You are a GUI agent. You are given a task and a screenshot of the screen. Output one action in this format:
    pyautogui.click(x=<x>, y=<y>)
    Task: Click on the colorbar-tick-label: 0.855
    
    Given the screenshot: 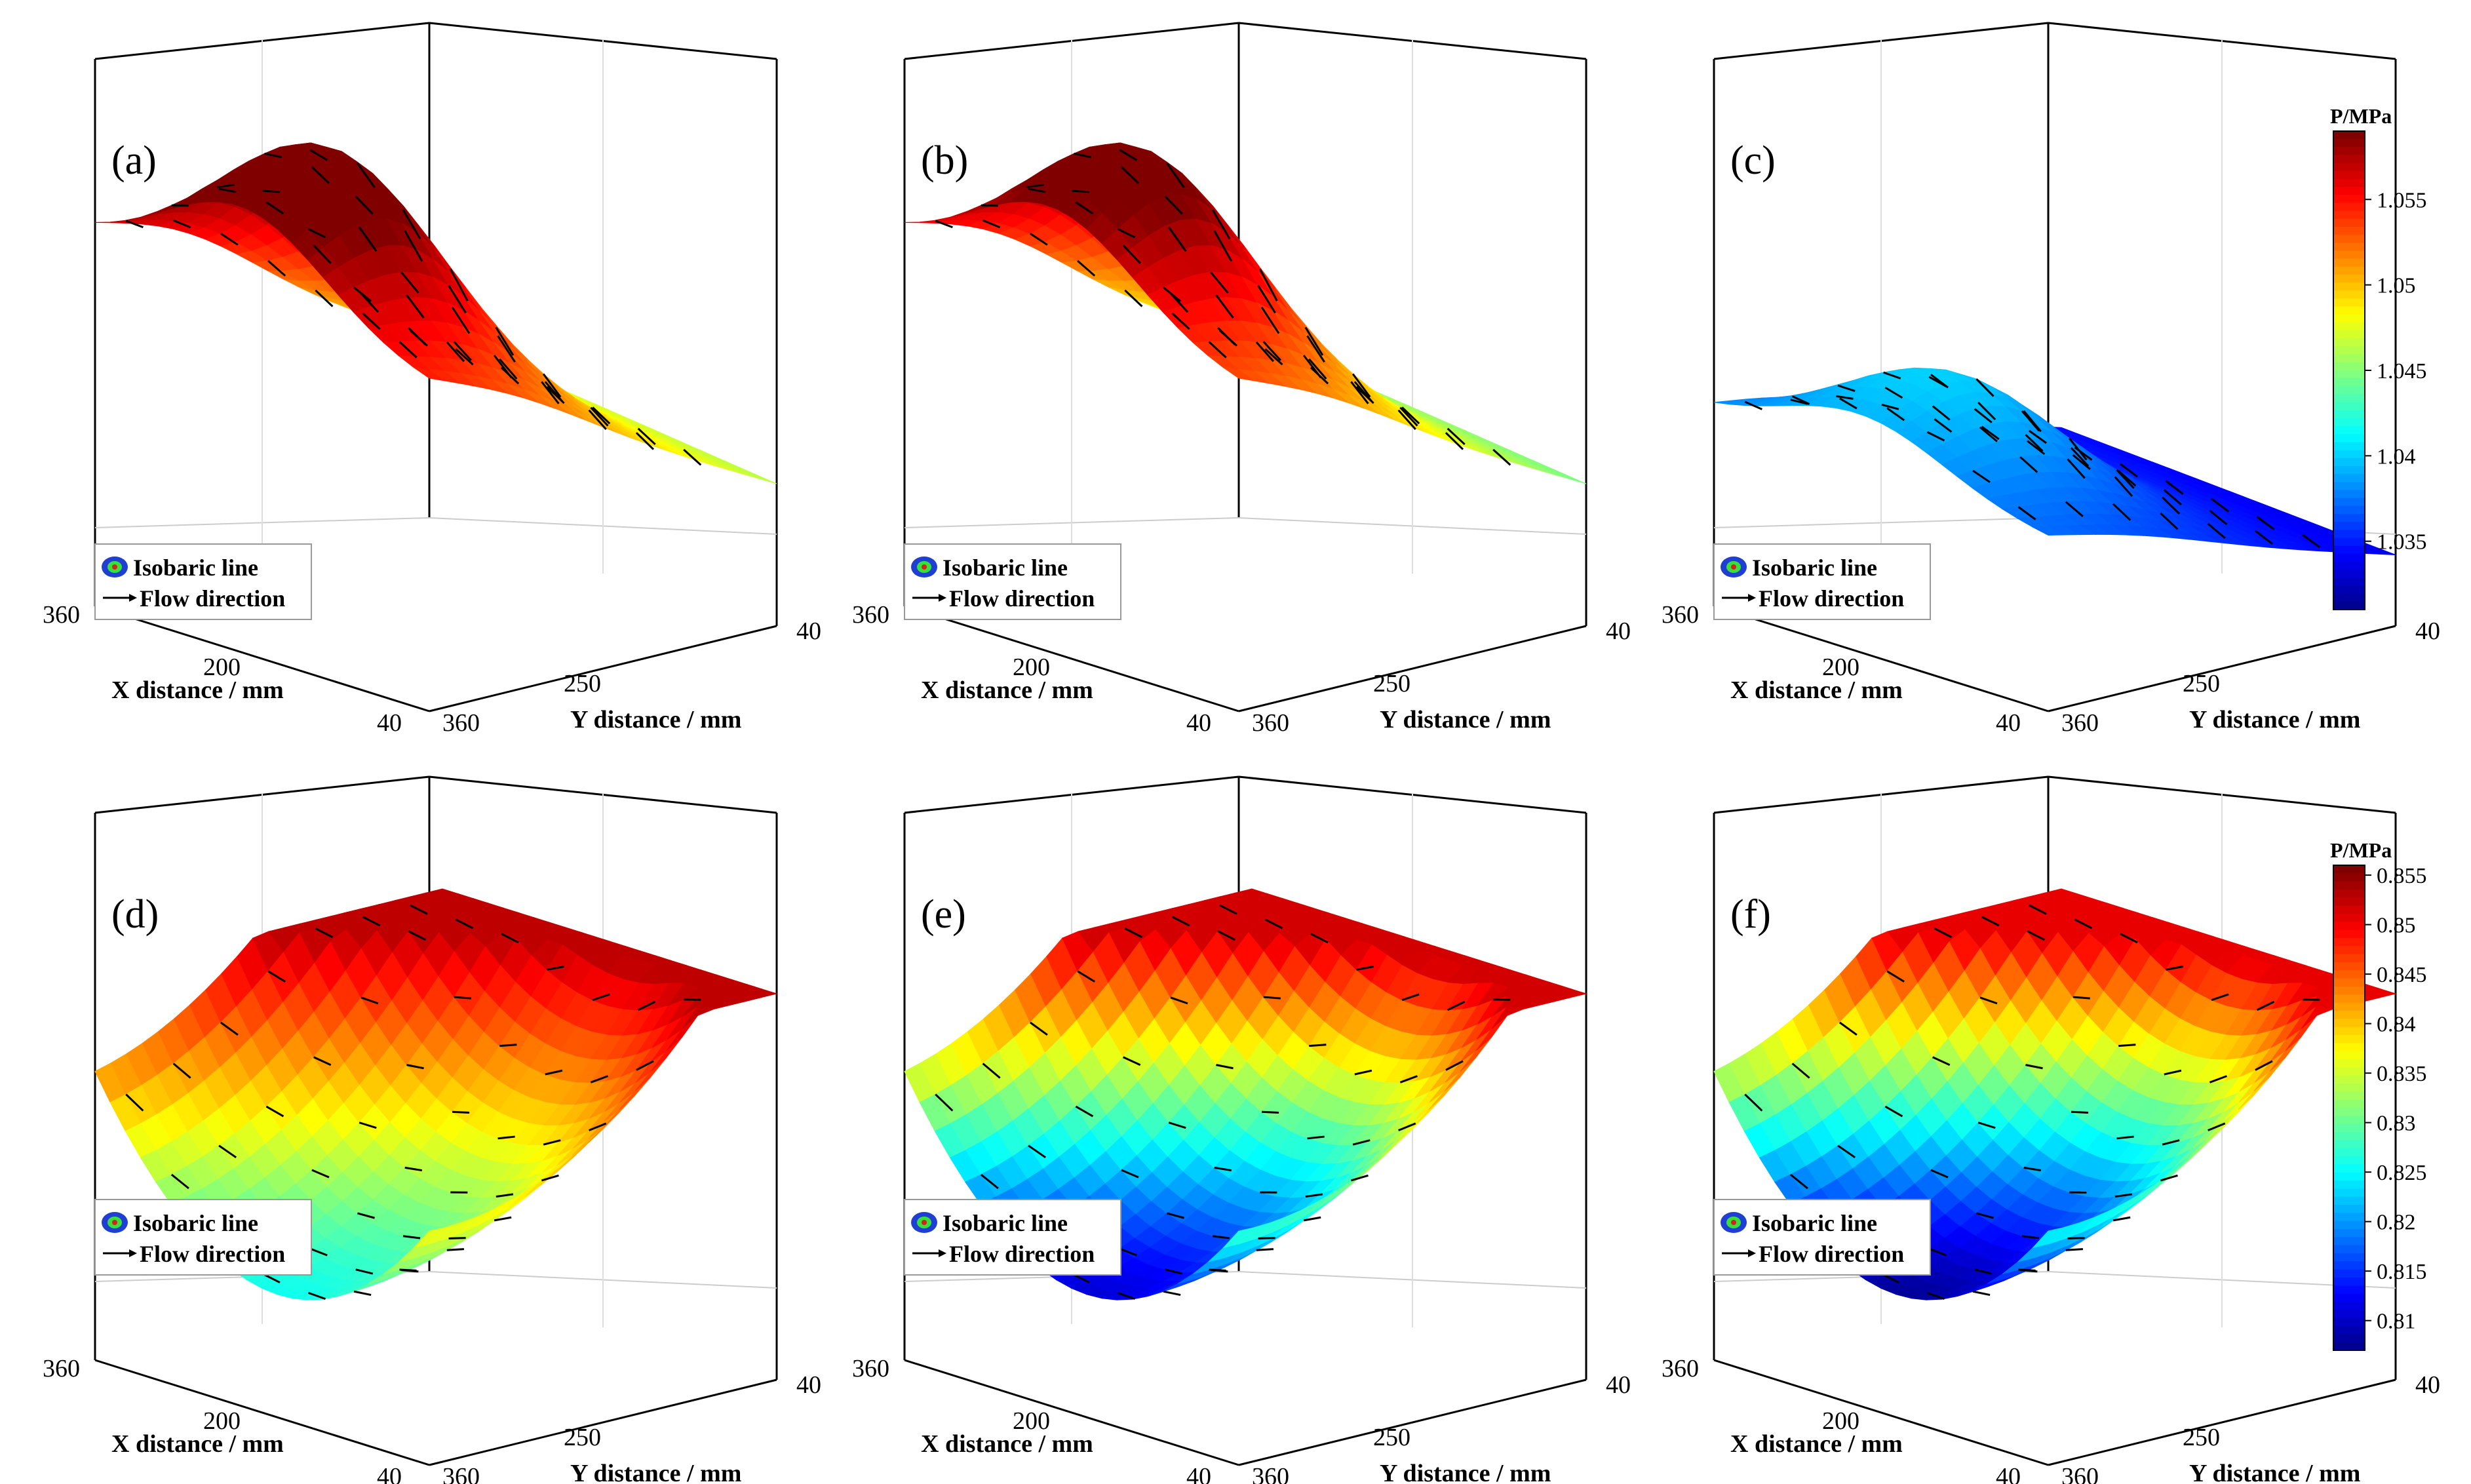 What is the action you would take?
    pyautogui.click(x=2402, y=876)
    